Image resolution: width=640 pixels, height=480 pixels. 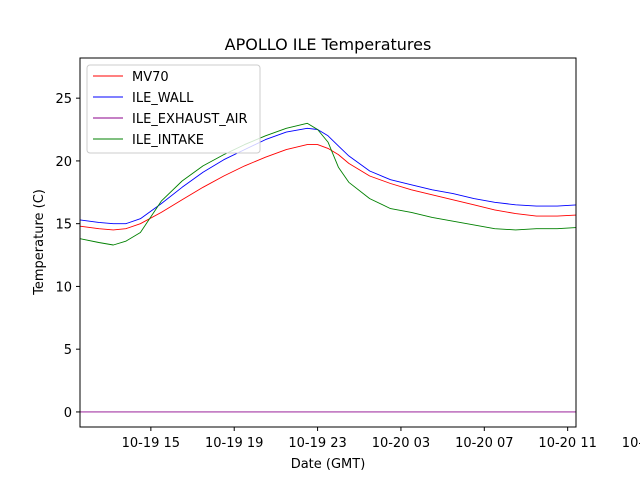 I want to click on series-line-mv70, so click(x=328, y=187).